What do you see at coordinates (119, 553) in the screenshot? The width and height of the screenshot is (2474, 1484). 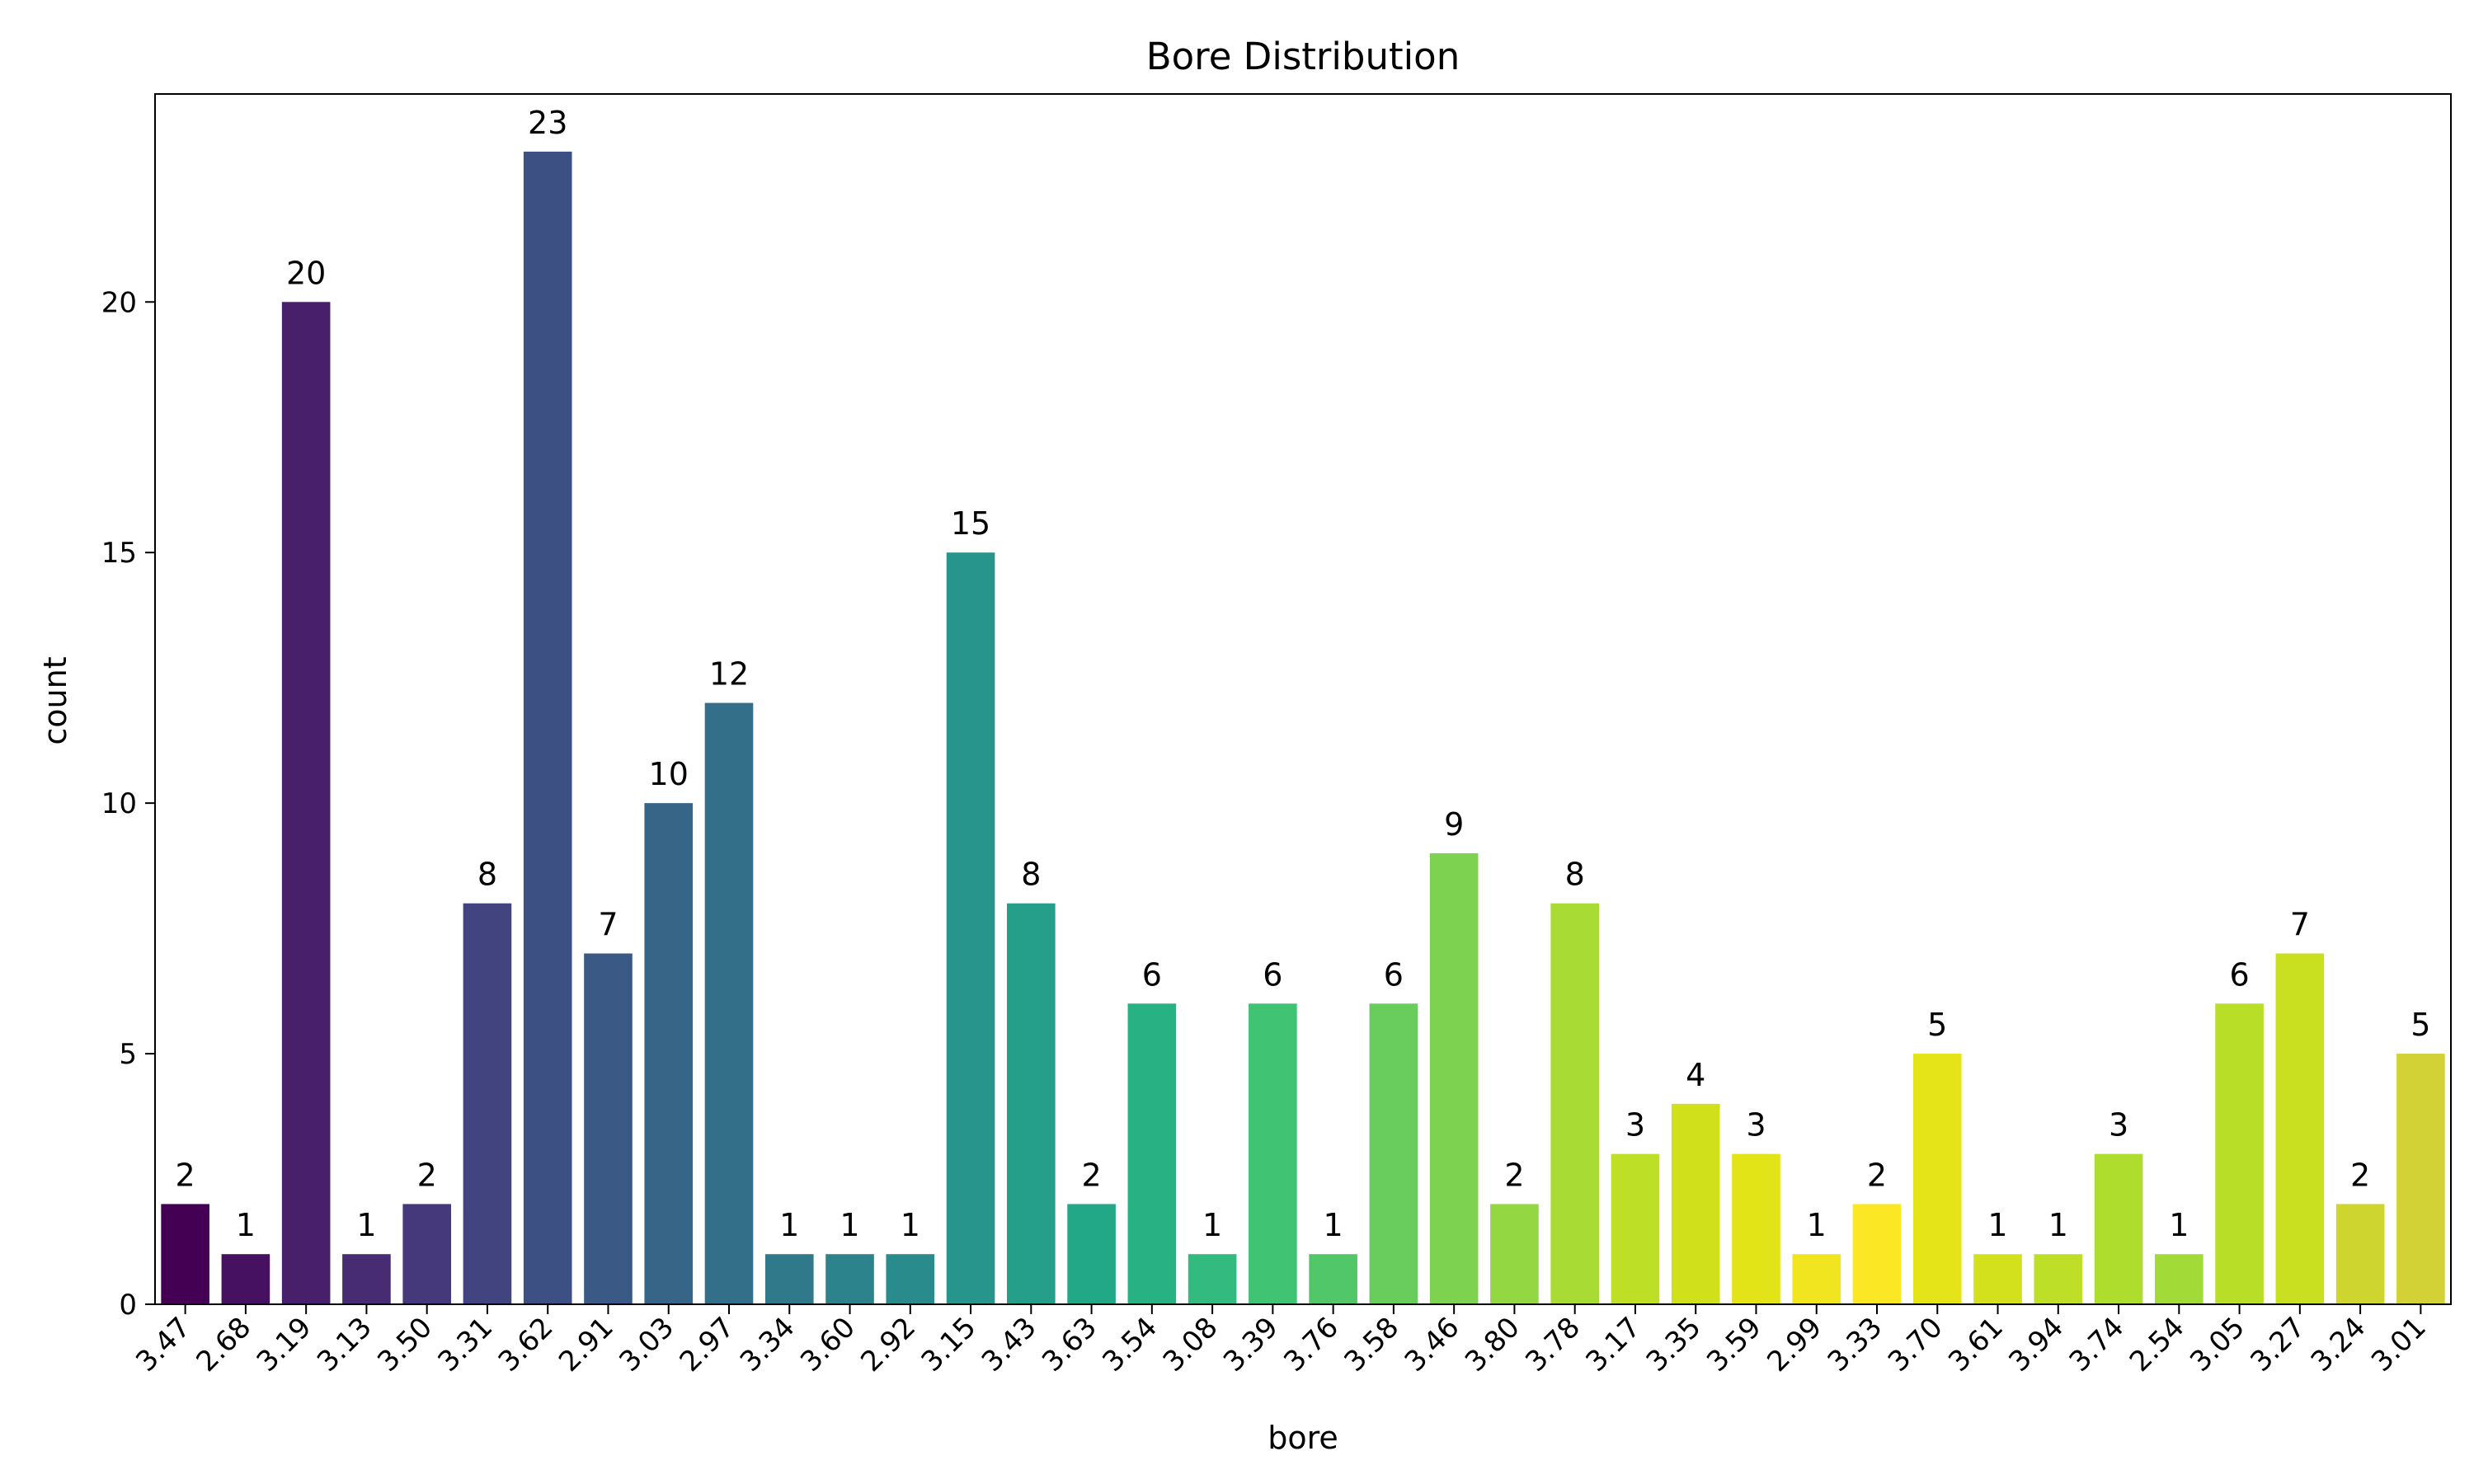 I see `y-tick-label-15: 15` at bounding box center [119, 553].